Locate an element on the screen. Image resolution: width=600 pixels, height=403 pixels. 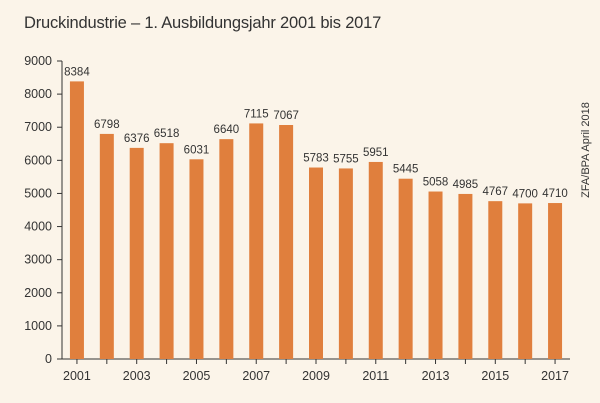
data-label-2007: 7115 is located at coordinates (256, 114).